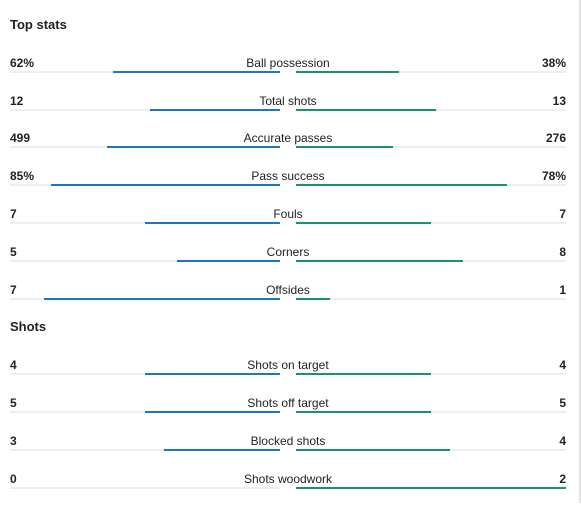 This screenshot has height=510, width=581. I want to click on home-value: 62%, so click(22, 63).